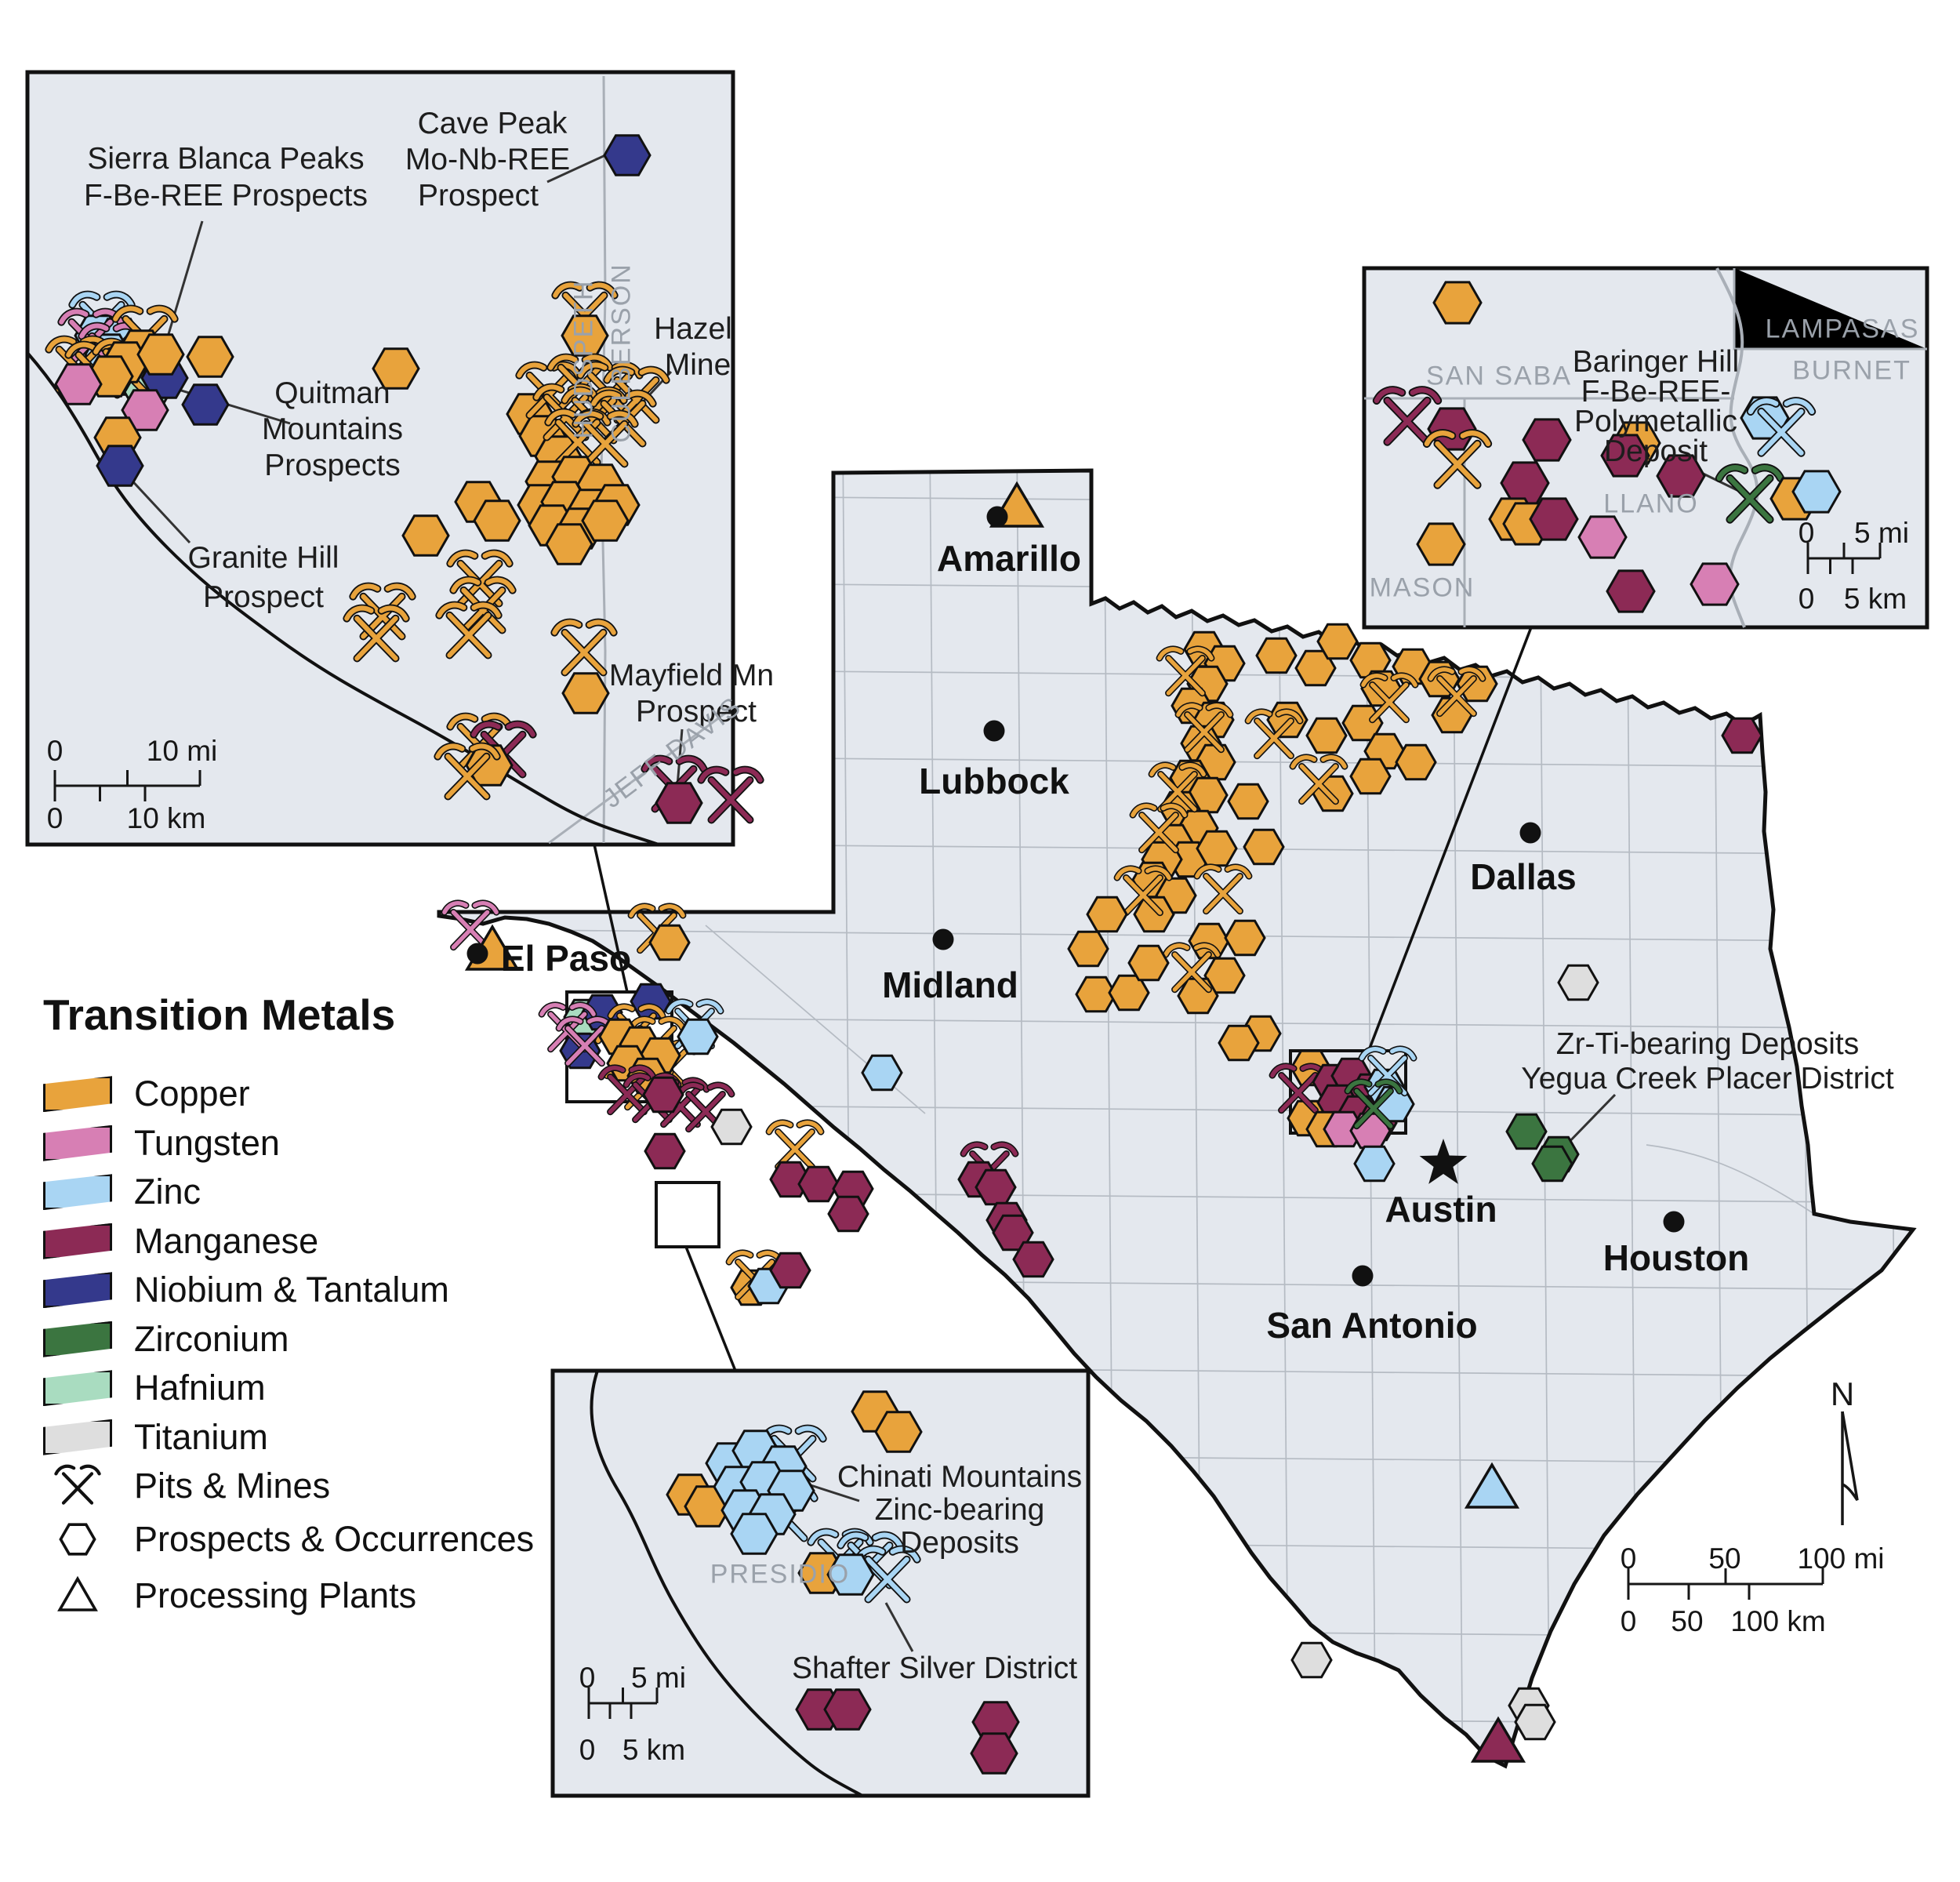 This screenshot has width=1960, height=1882. I want to click on titanium-hex-marker, so click(731, 1127).